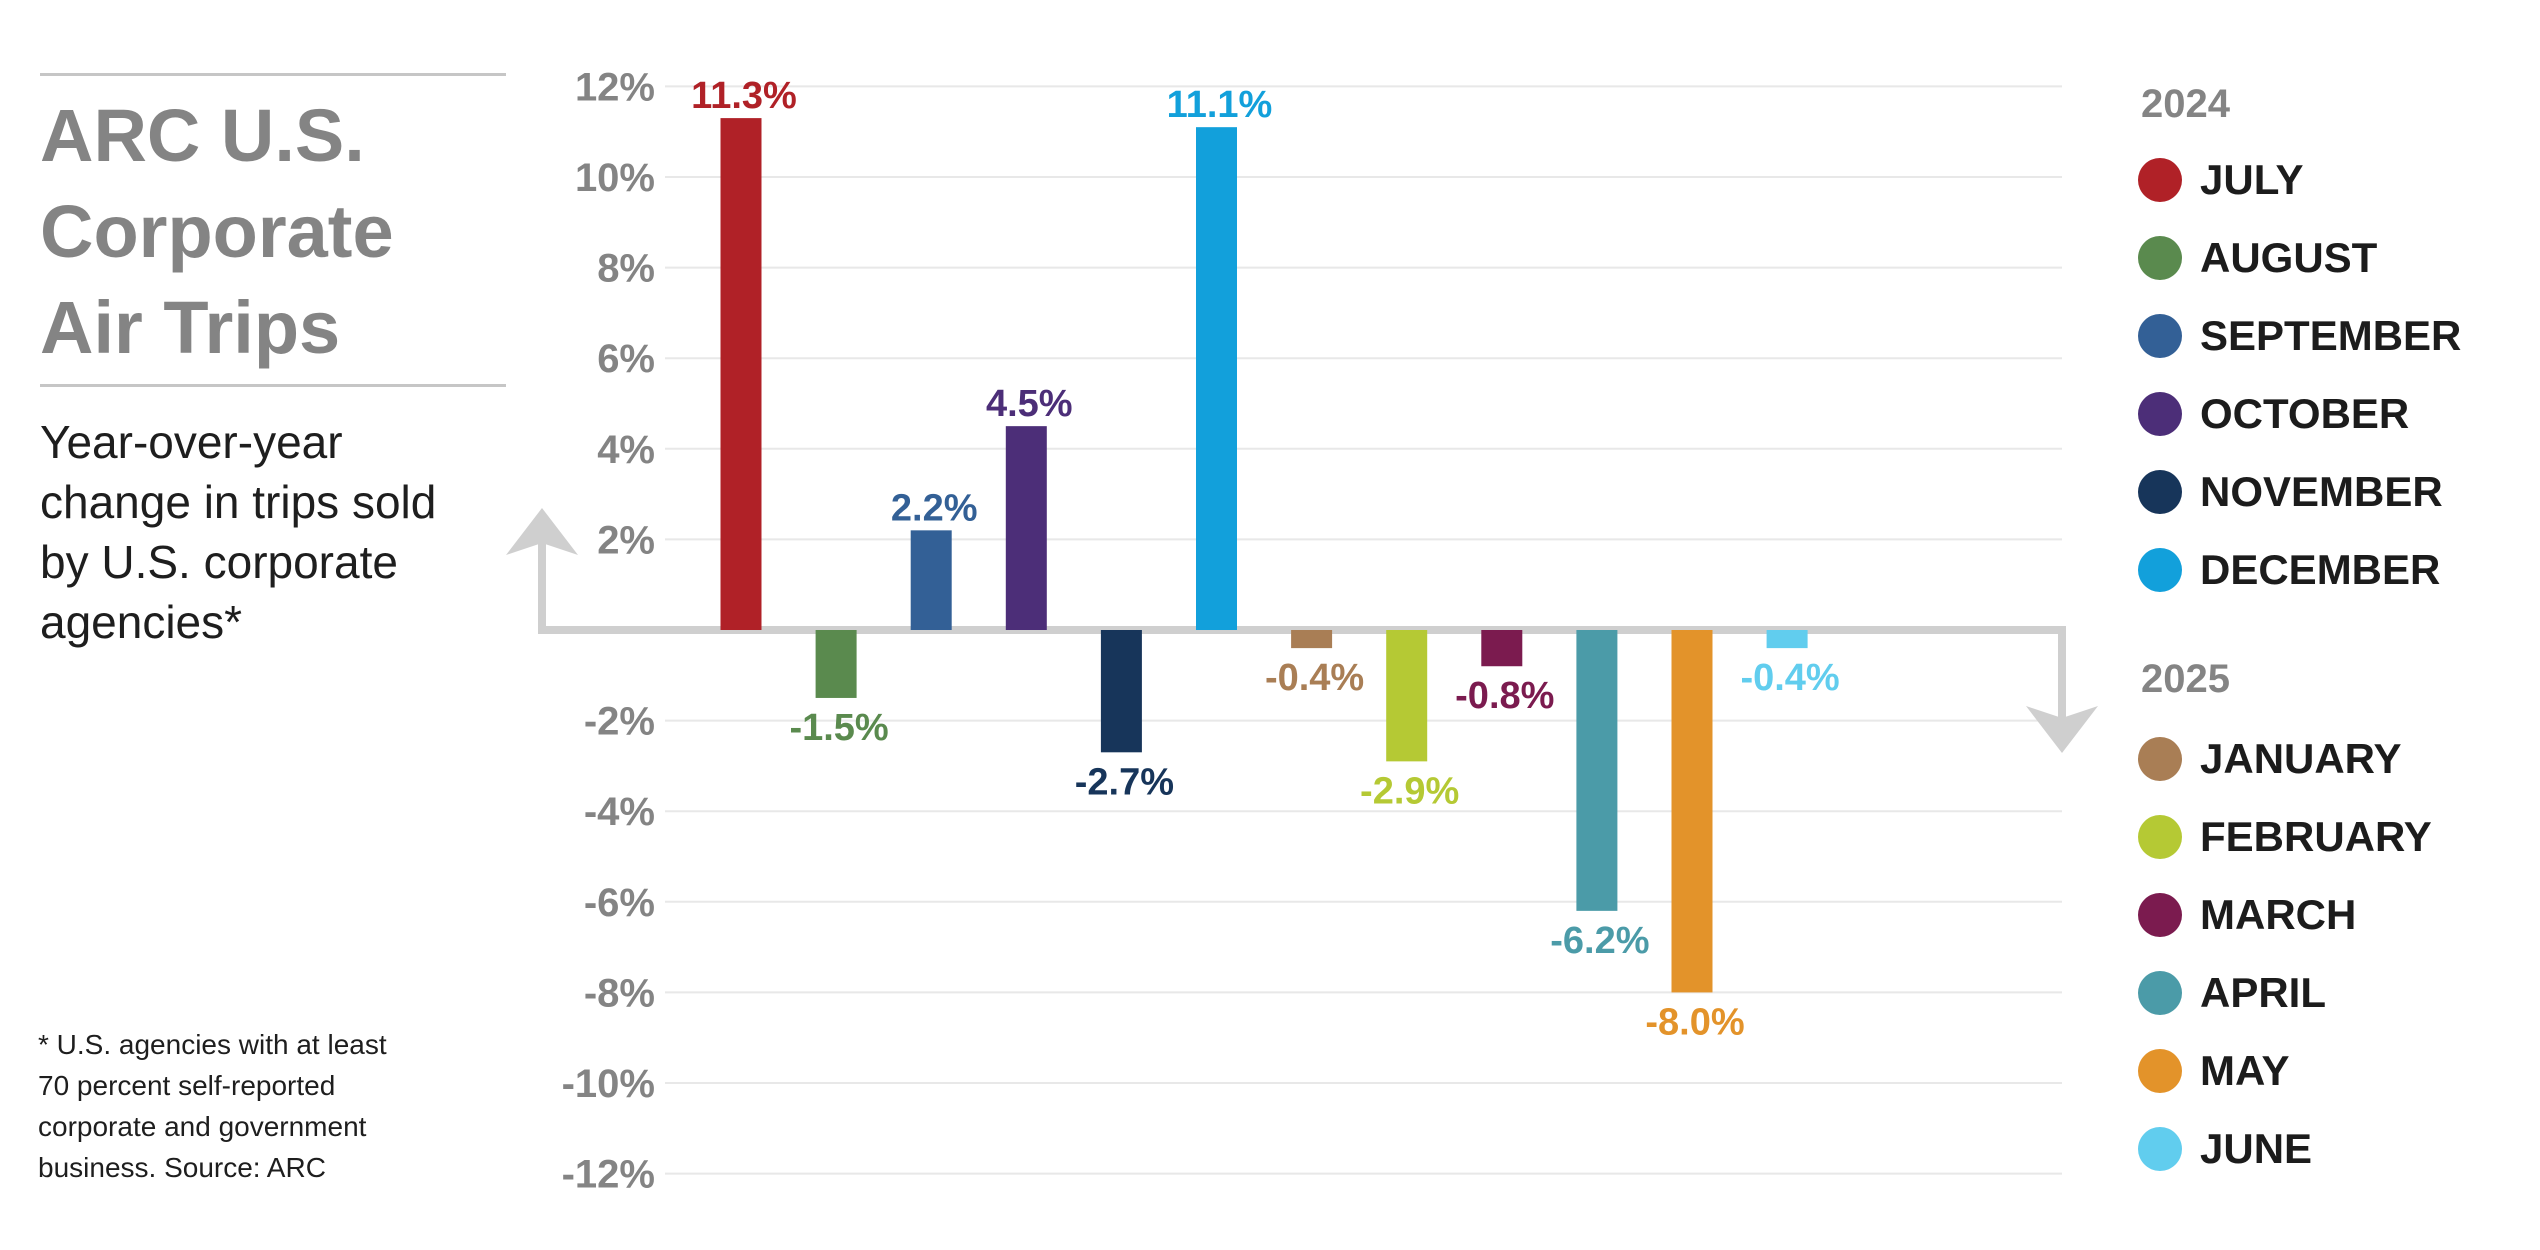 The image size is (2540, 1250). I want to click on legend-item: AUGUST, so click(2257, 258).